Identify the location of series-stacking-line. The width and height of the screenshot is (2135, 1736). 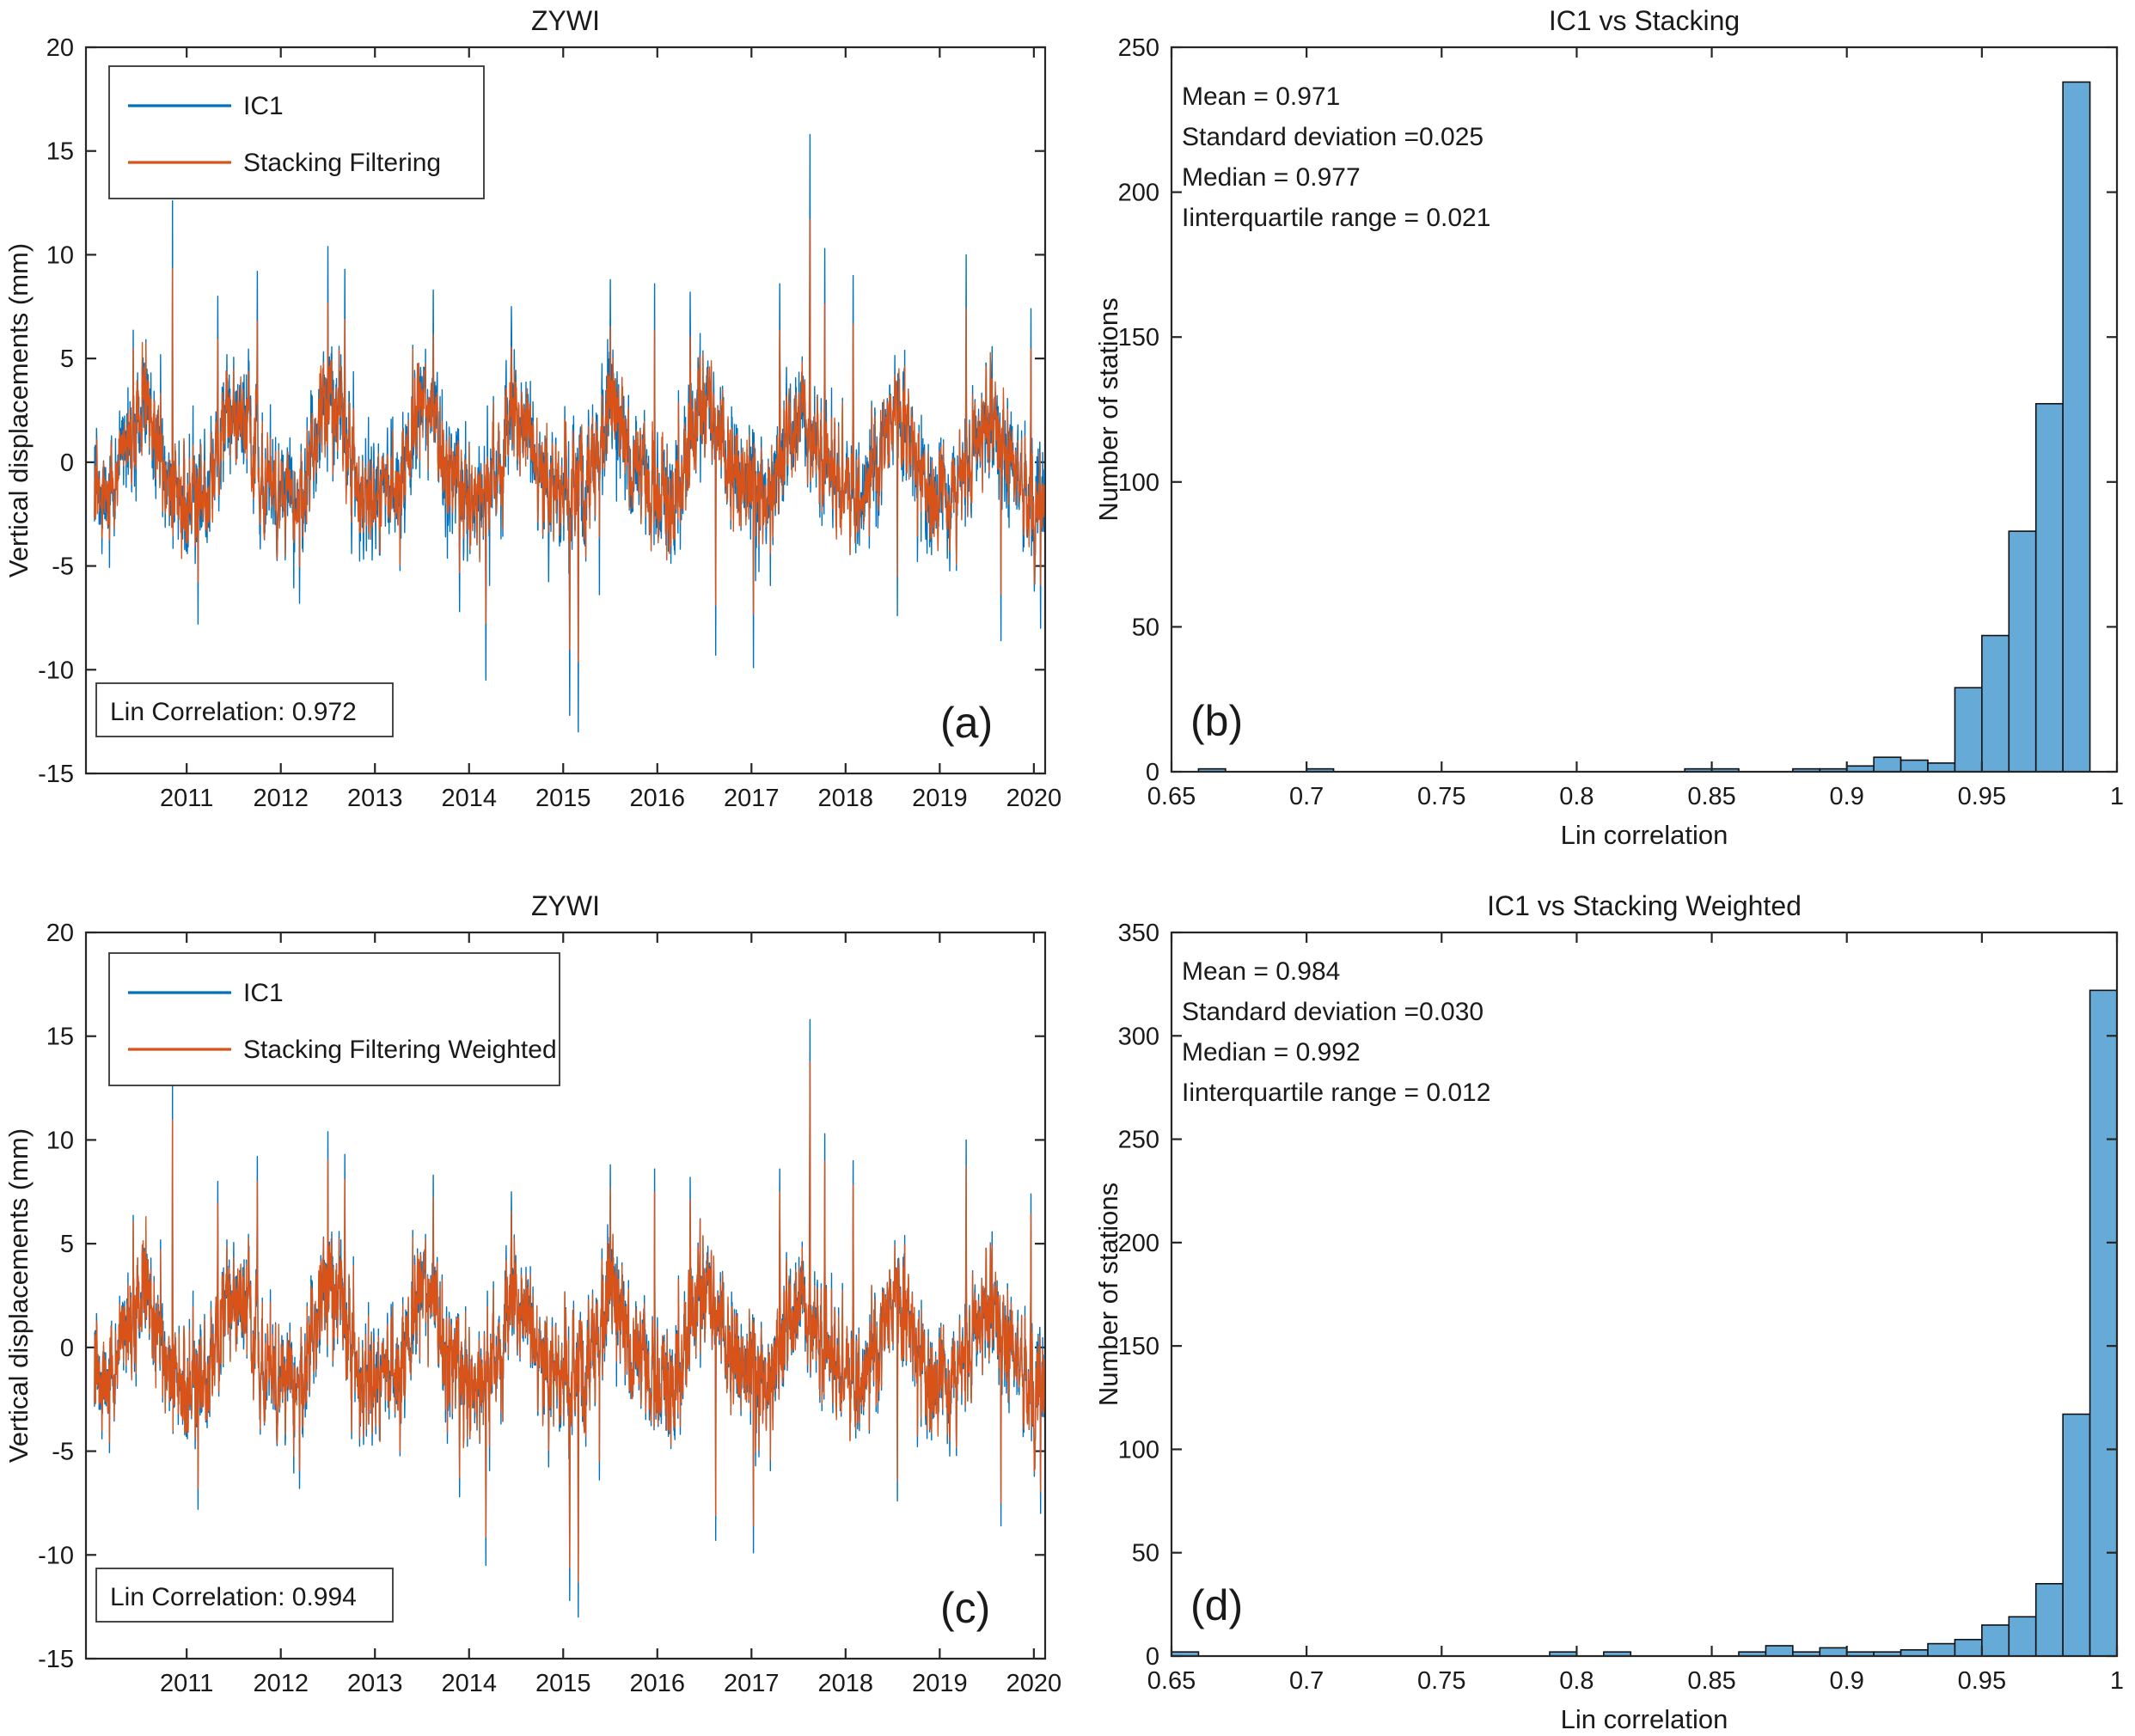
(569, 1322).